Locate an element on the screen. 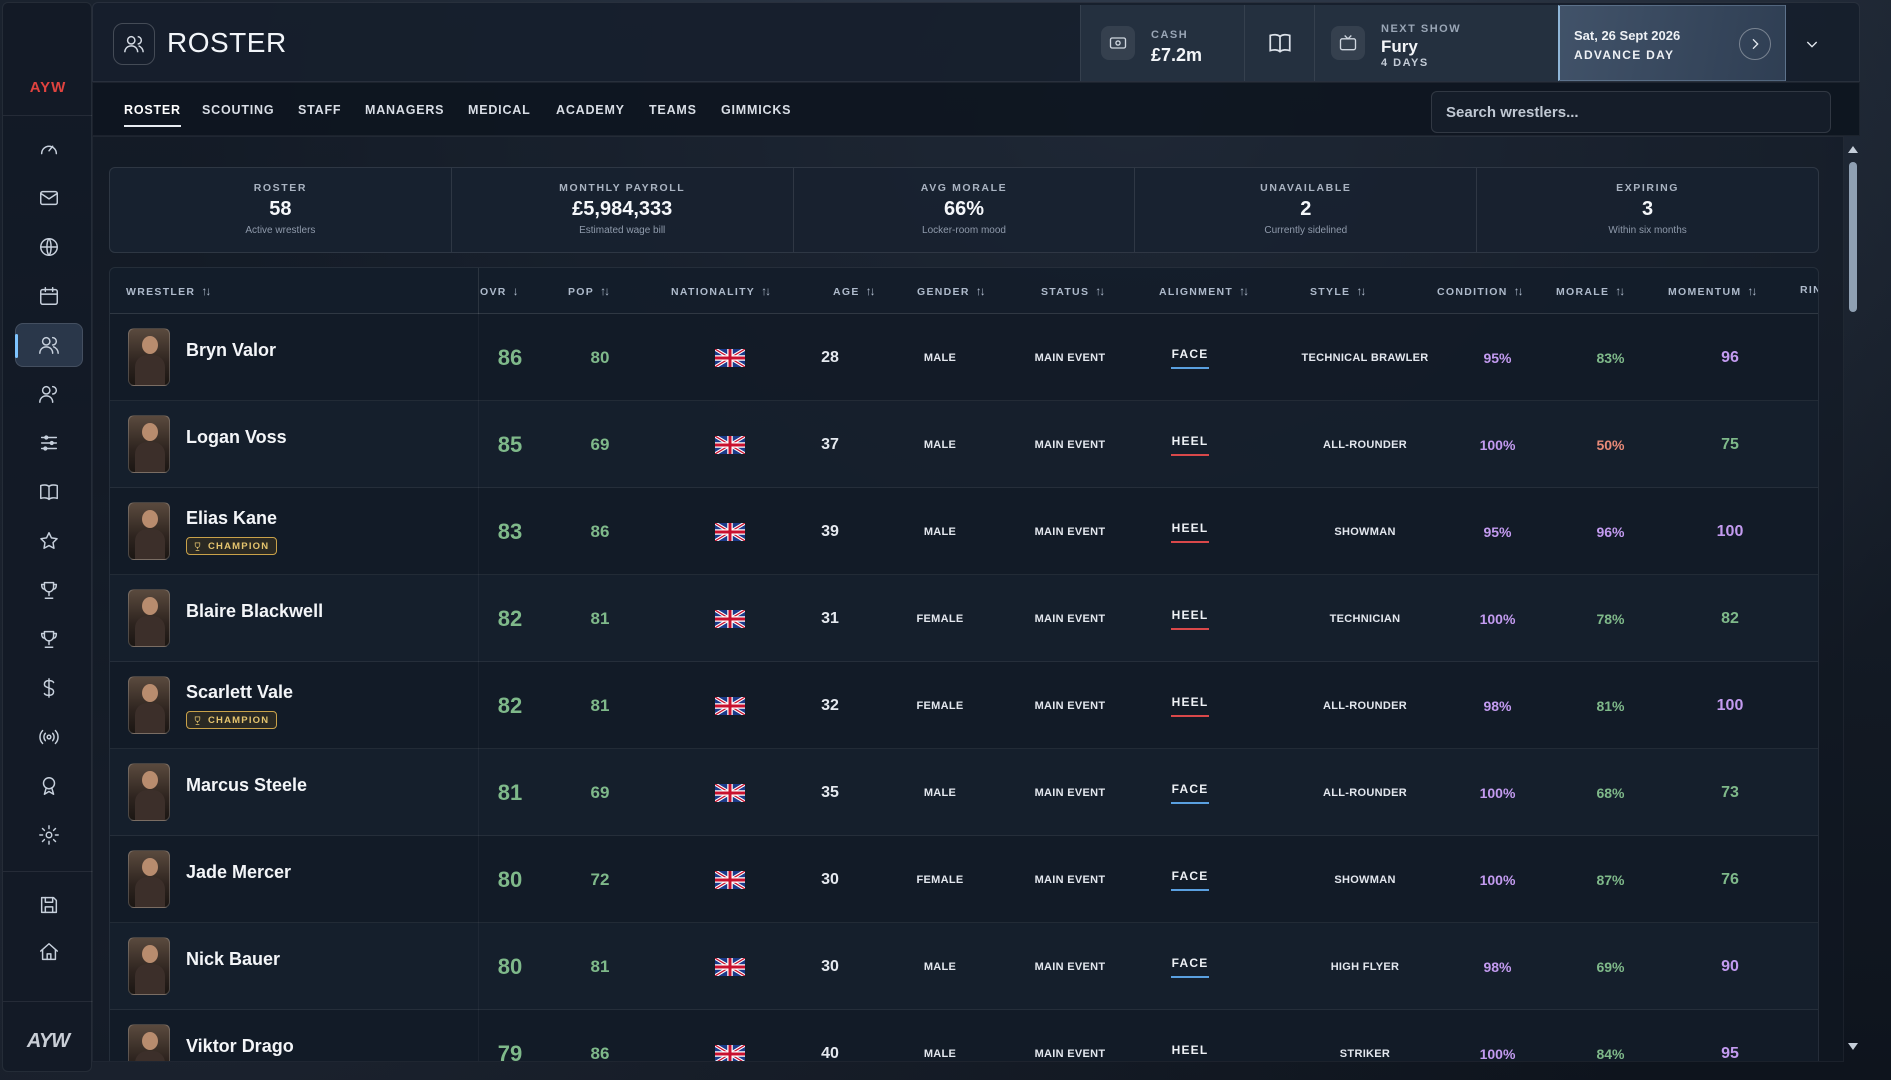 The width and height of the screenshot is (1891, 1080). menu-dropdown-button is located at coordinates (1812, 44).